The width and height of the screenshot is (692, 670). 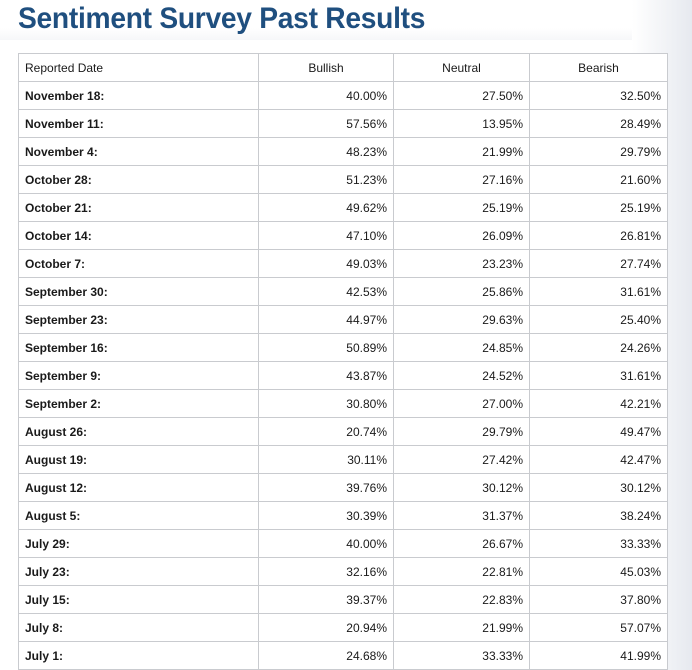 What do you see at coordinates (326, 487) in the screenshot?
I see `row-bullish-cell: 39.76%` at bounding box center [326, 487].